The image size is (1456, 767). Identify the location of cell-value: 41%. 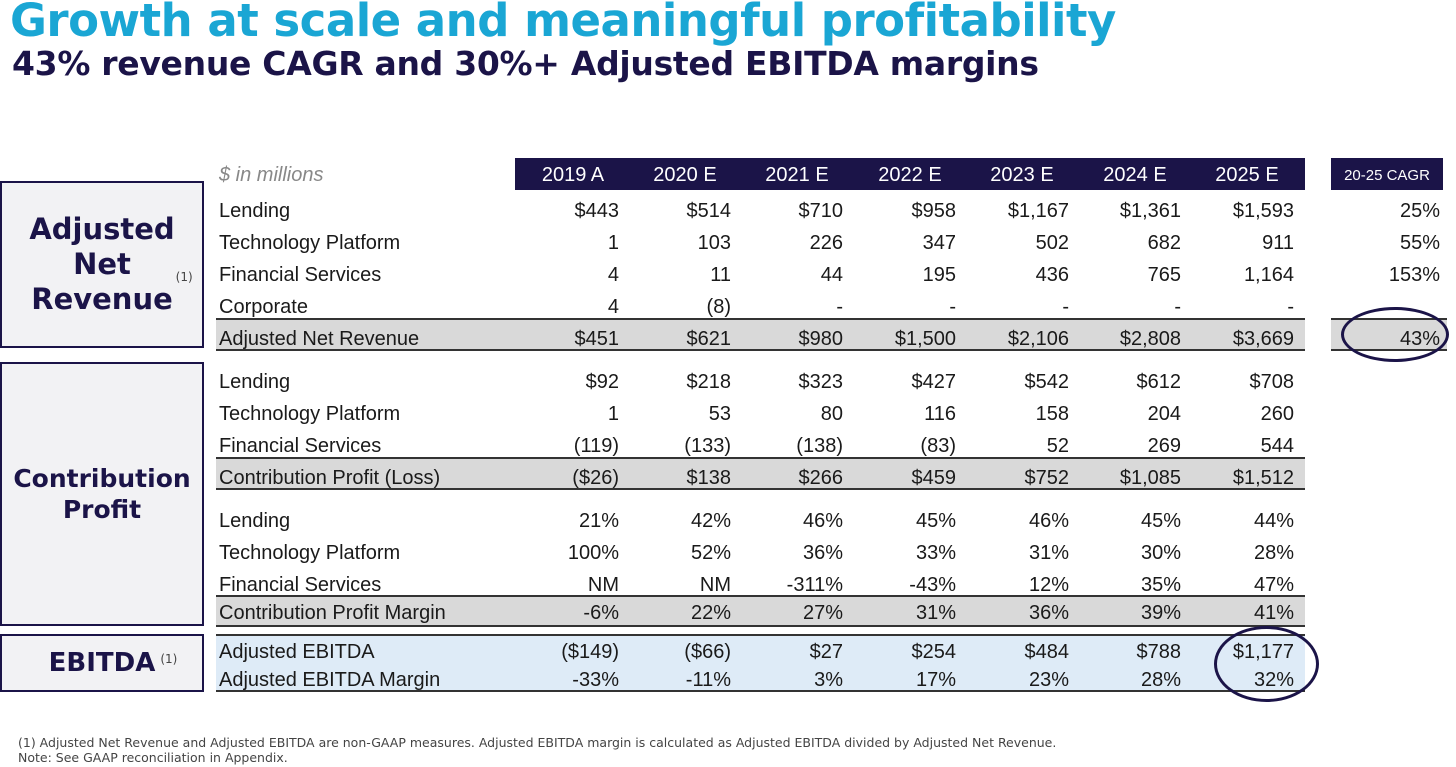
(1273, 613).